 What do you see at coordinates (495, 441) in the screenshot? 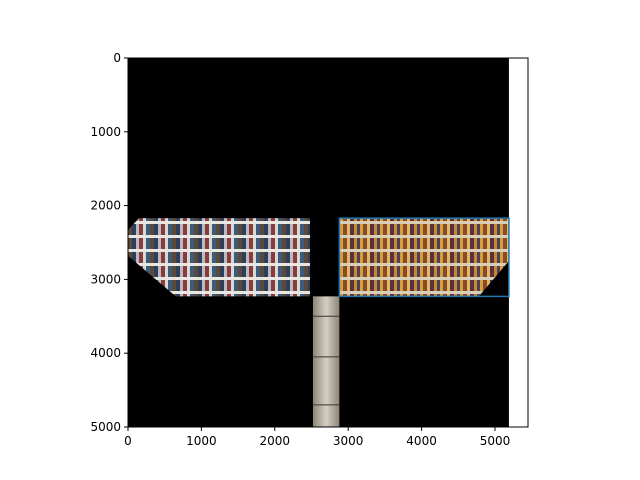
I see `x-tick-label: 5000` at bounding box center [495, 441].